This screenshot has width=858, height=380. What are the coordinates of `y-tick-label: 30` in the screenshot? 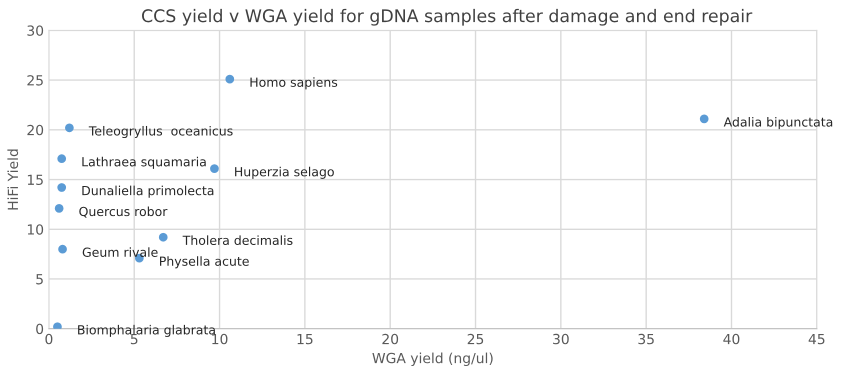 It's located at (35, 30).